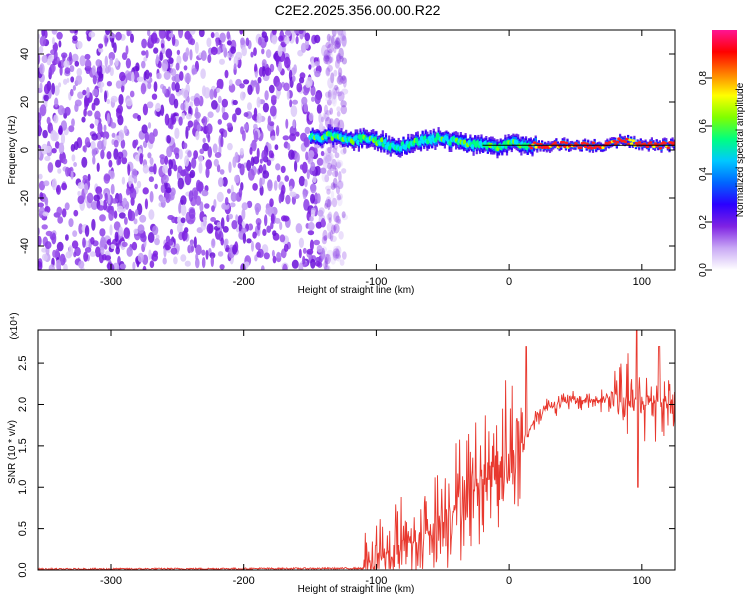  Describe the element at coordinates (23, 445) in the screenshot. I see `y-tick-label: 1.5` at that location.